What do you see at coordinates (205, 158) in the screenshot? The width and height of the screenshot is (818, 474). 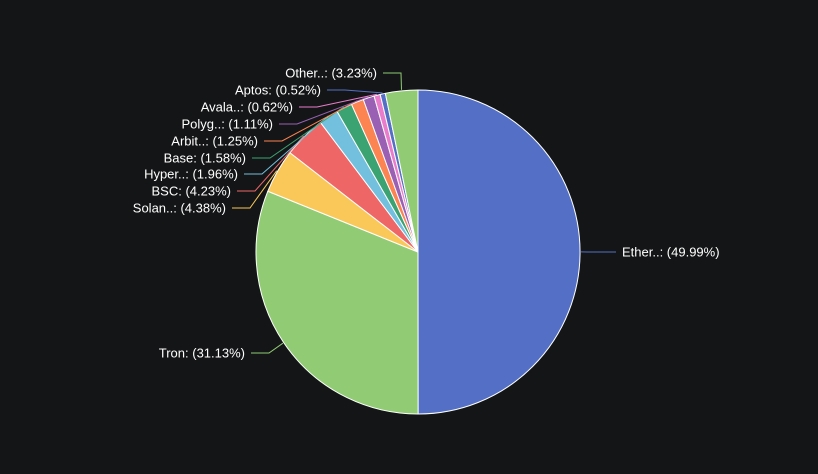 I see `slice-label-base: Base: (1.58%)` at bounding box center [205, 158].